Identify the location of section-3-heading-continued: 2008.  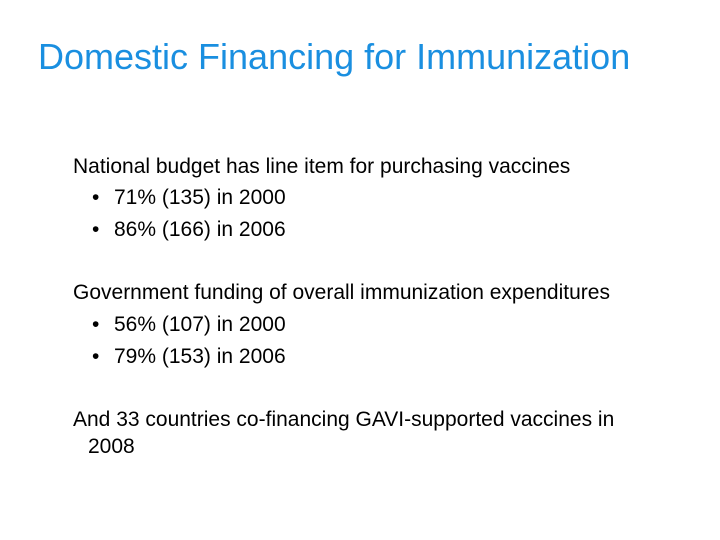
(111, 446).